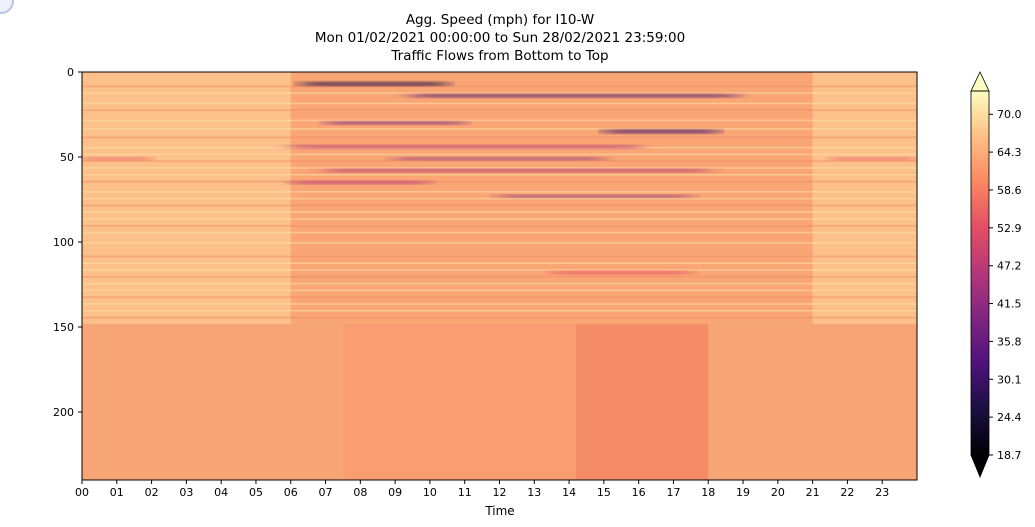 The image size is (1035, 527). What do you see at coordinates (326, 492) in the screenshot?
I see `x-tick-label: 07` at bounding box center [326, 492].